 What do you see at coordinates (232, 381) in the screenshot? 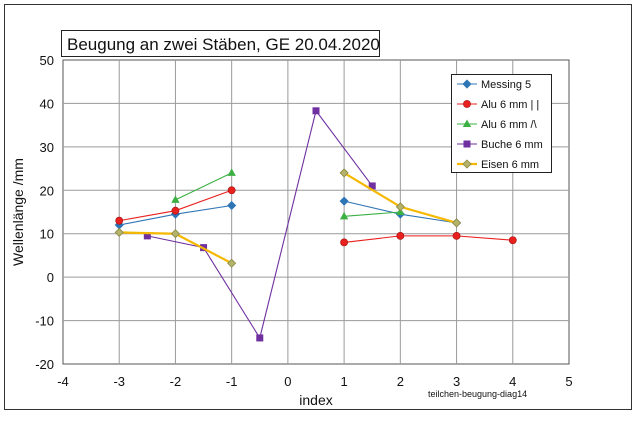
I see `x-tick-label: -1` at bounding box center [232, 381].